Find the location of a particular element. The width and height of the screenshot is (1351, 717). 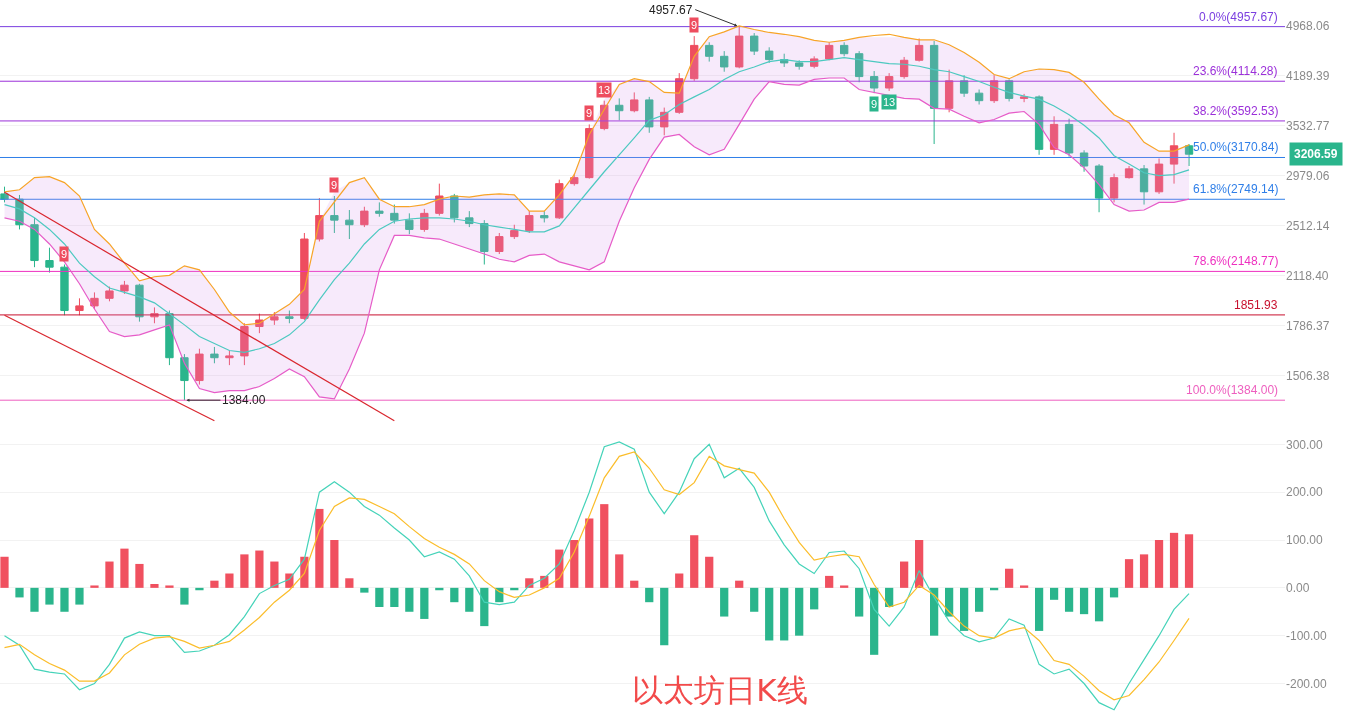

y-tick-label: 4189.39 is located at coordinates (1308, 76).